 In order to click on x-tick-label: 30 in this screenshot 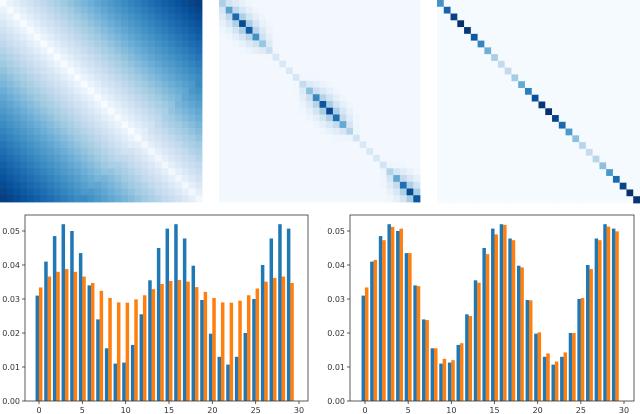, I will do `click(624, 410)`.